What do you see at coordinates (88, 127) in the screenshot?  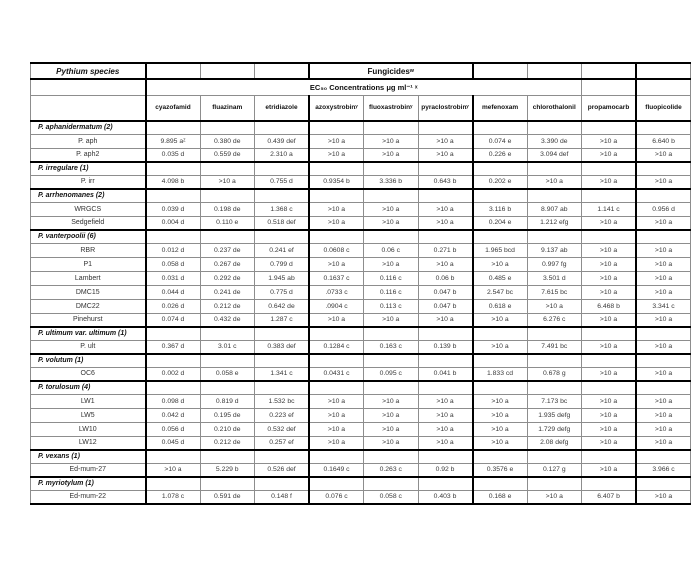 I see `species-group-label-p-aphanidermatum-2: P. aphanidermatum (2)` at bounding box center [88, 127].